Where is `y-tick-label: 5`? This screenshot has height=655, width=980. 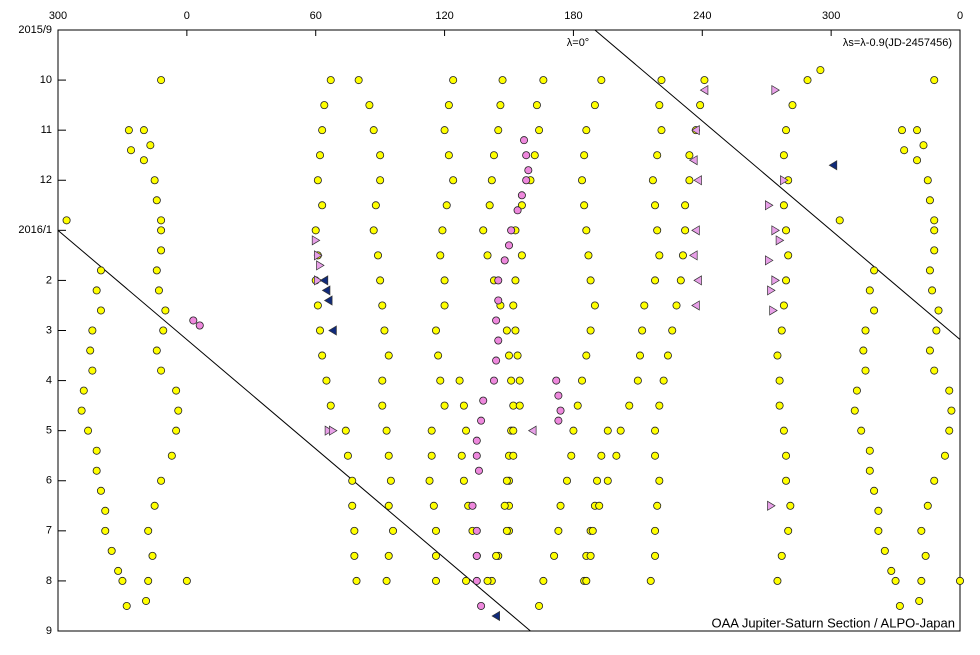 y-tick-label: 5 is located at coordinates (49, 431).